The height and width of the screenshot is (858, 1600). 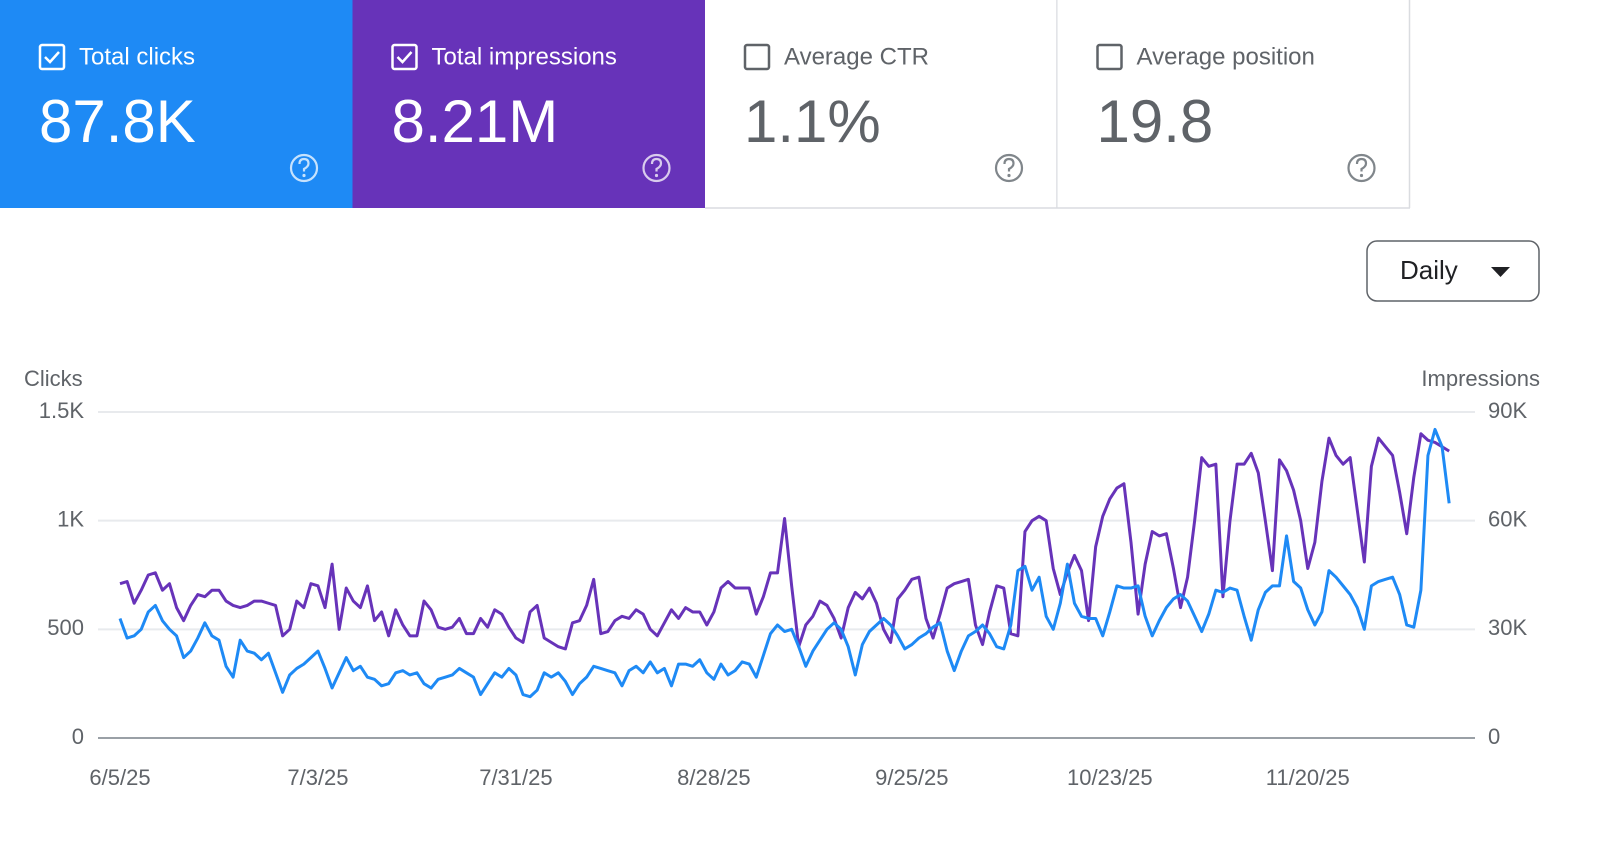 I want to click on y2-axis-title: Impressions, so click(x=1480, y=378).